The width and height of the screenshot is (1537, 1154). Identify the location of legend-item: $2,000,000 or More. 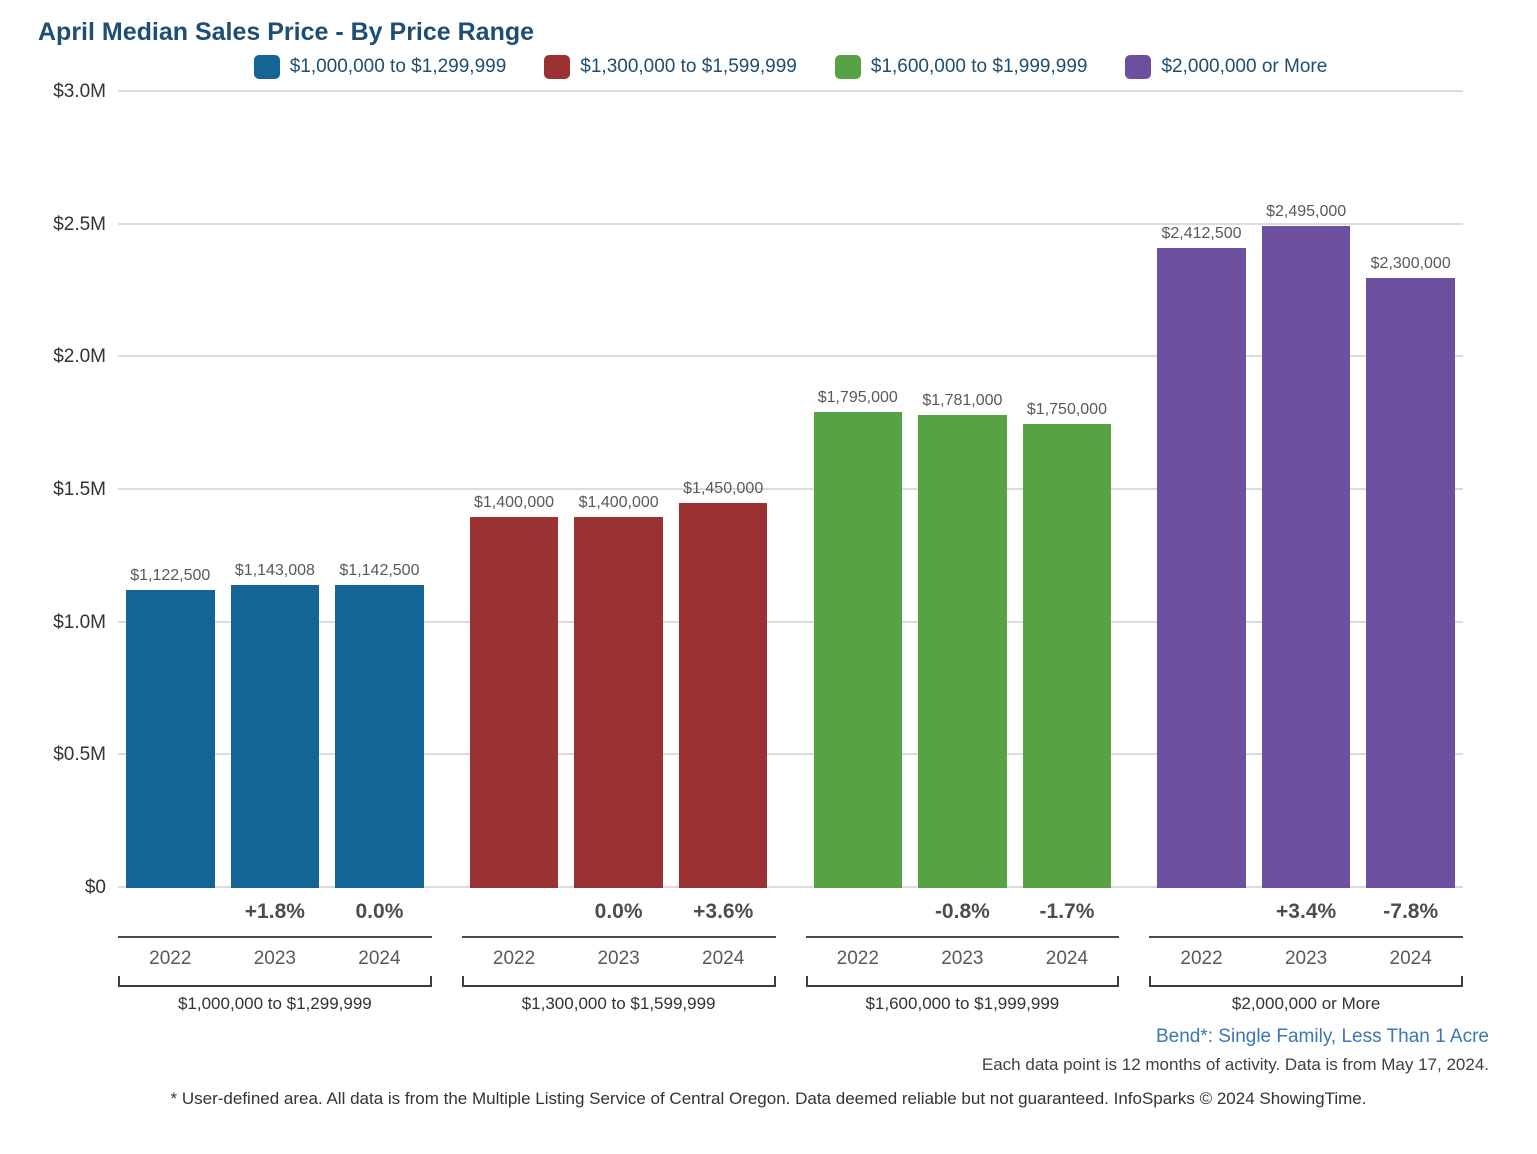
(1226, 67).